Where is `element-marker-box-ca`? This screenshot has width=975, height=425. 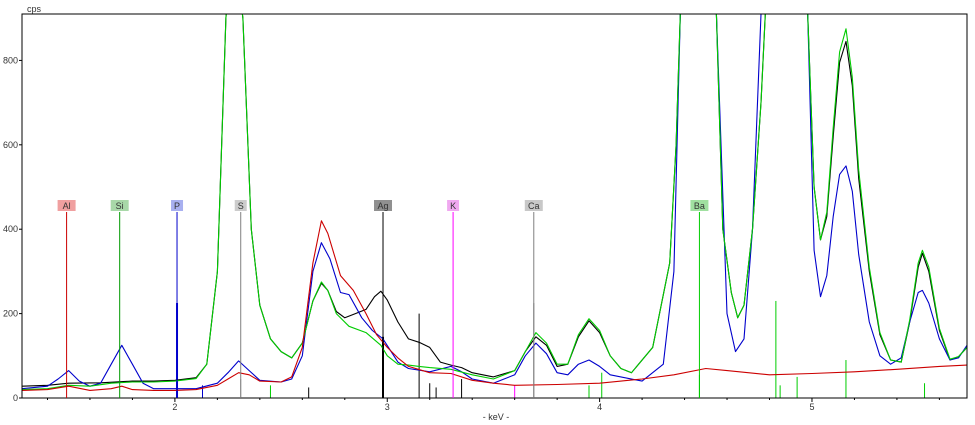
element-marker-box-ca is located at coordinates (533, 205).